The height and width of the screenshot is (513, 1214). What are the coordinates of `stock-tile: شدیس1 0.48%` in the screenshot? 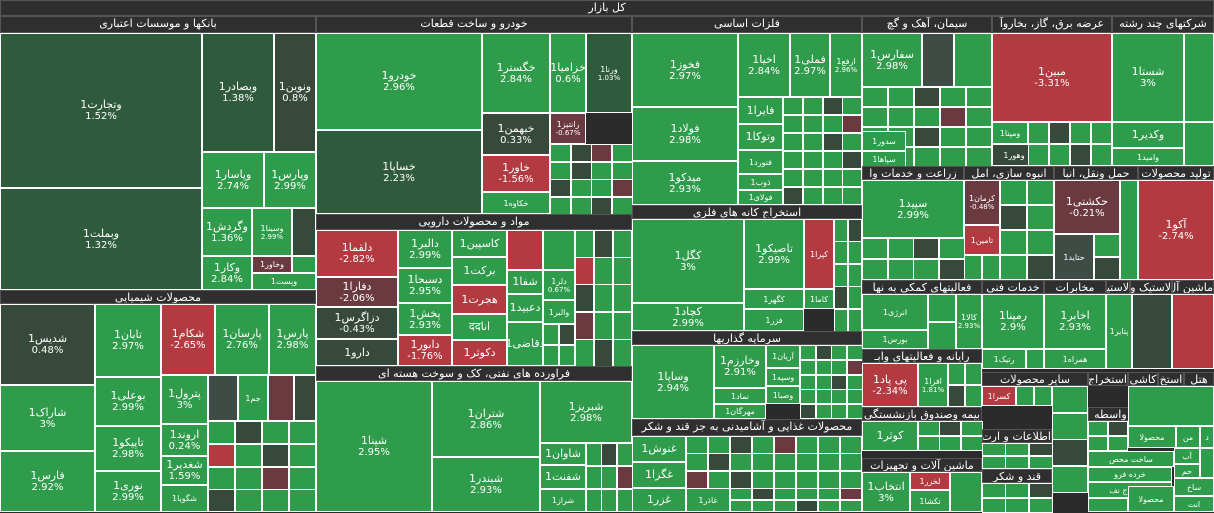 It's located at (47, 344).